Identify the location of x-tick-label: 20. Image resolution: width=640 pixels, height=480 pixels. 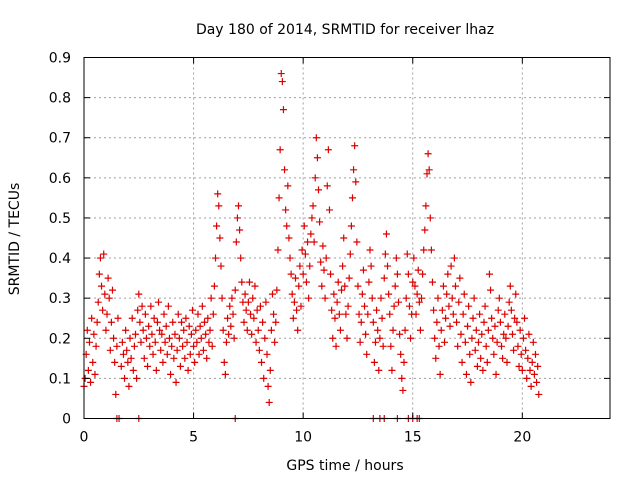
(522, 438).